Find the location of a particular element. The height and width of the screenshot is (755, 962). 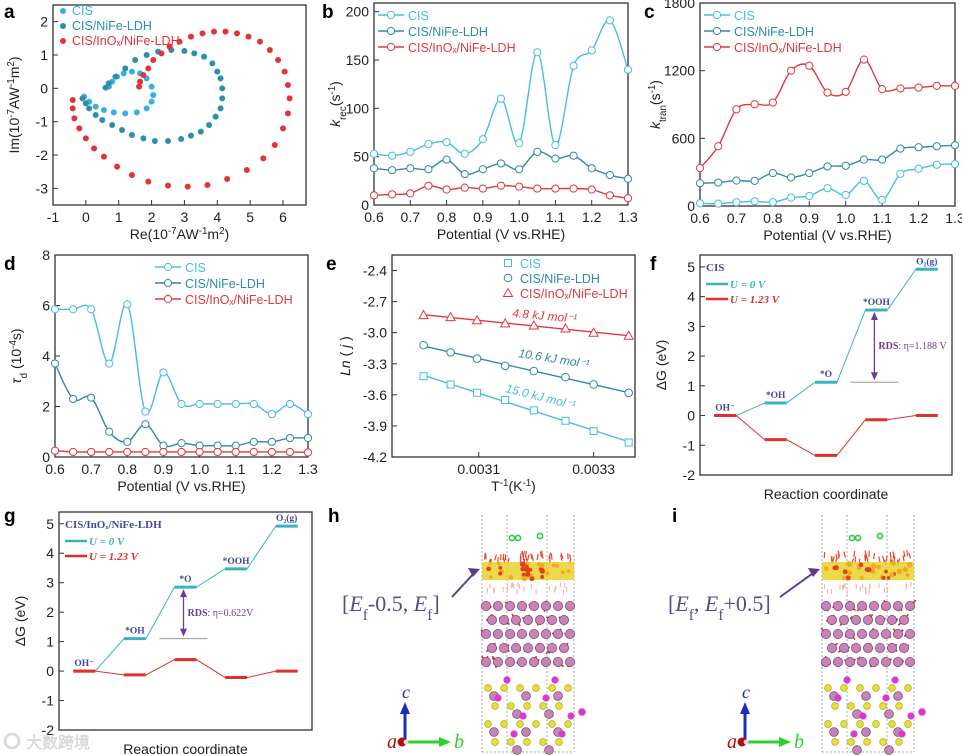

legend-marker is located at coordinates (63, 11).